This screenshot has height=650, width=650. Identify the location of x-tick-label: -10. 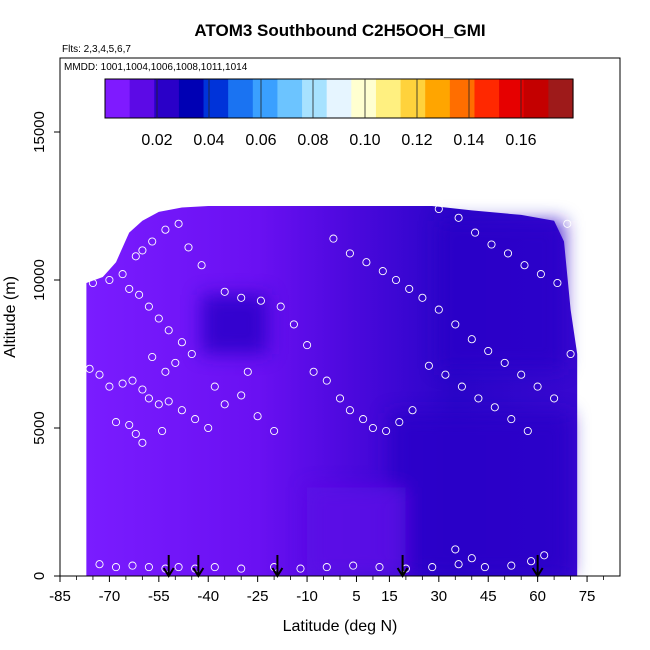
(307, 596).